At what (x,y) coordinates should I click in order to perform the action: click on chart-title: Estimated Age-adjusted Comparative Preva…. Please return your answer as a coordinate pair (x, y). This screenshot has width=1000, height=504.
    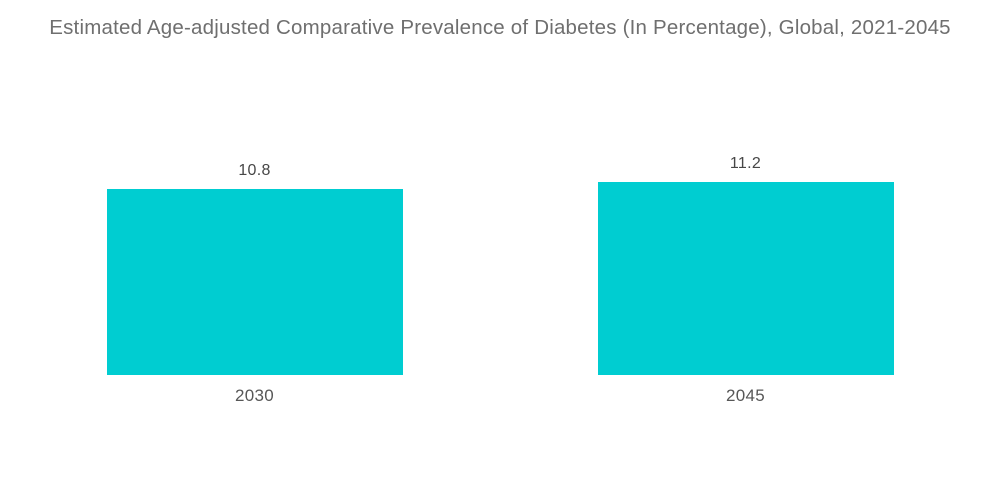
    Looking at the image, I should click on (500, 27).